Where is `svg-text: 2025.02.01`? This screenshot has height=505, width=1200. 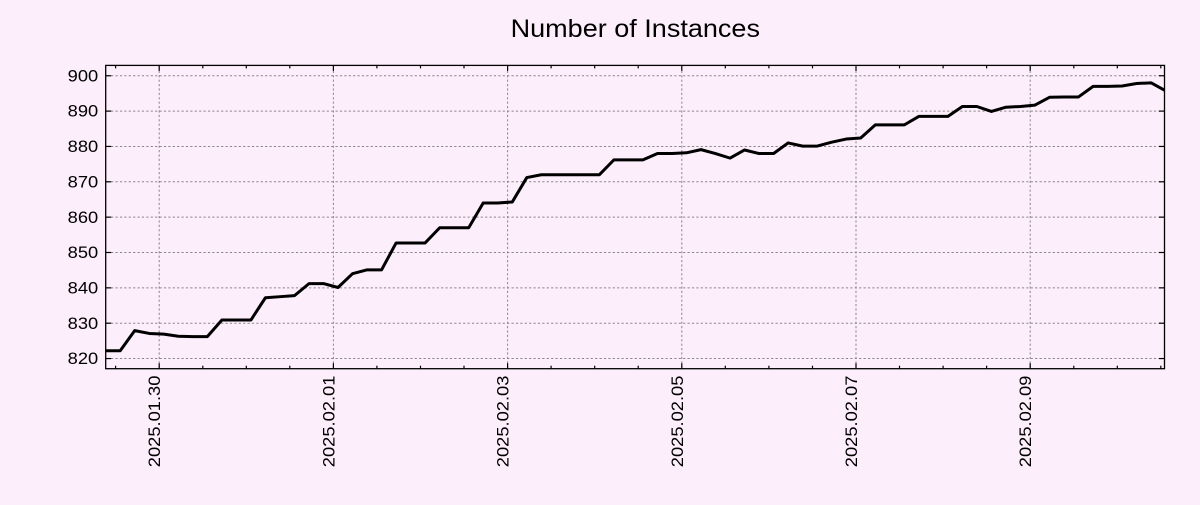
svg-text: 2025.02.01 is located at coordinates (328, 422).